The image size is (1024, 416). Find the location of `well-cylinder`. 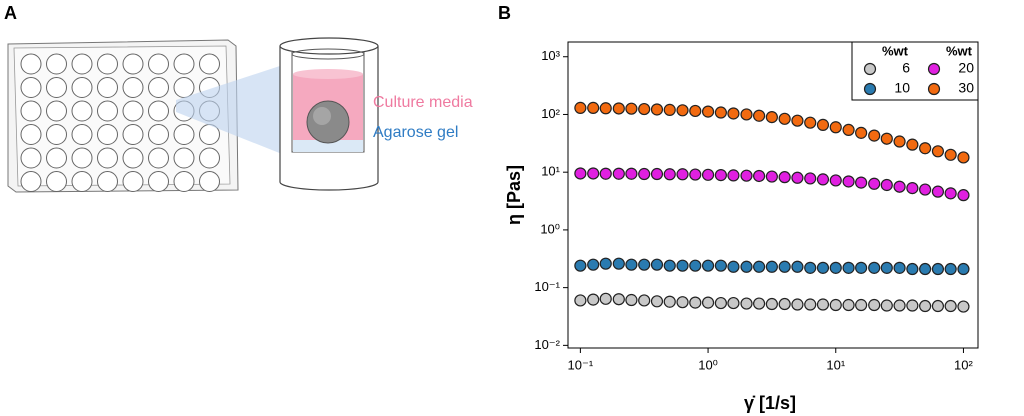

well-cylinder is located at coordinates (329, 114).